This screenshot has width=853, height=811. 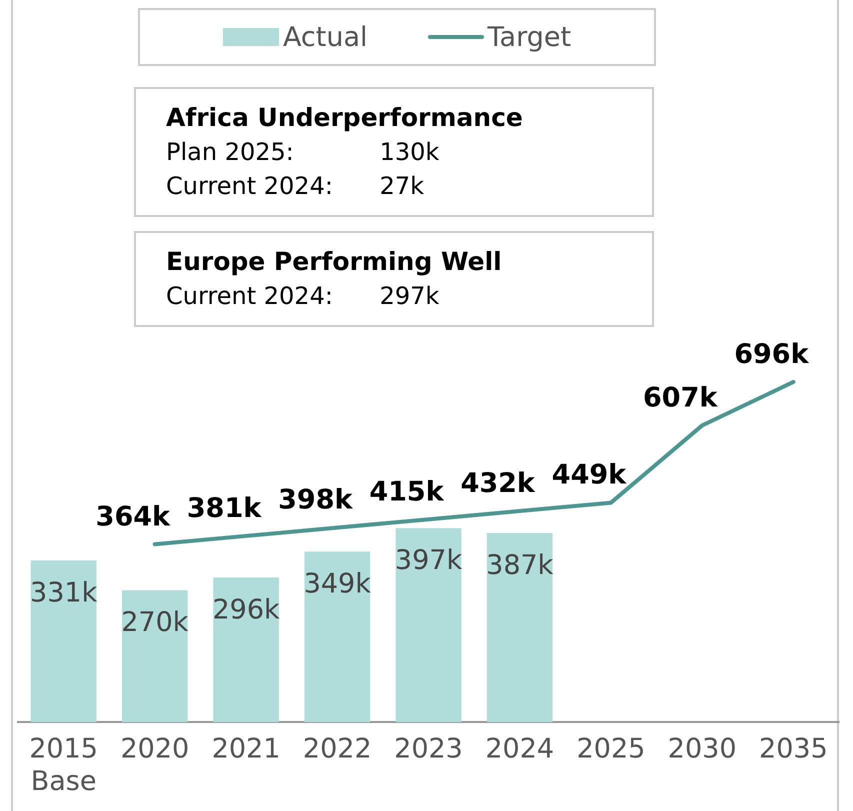 I want to click on data-label: 364k, so click(x=134, y=516).